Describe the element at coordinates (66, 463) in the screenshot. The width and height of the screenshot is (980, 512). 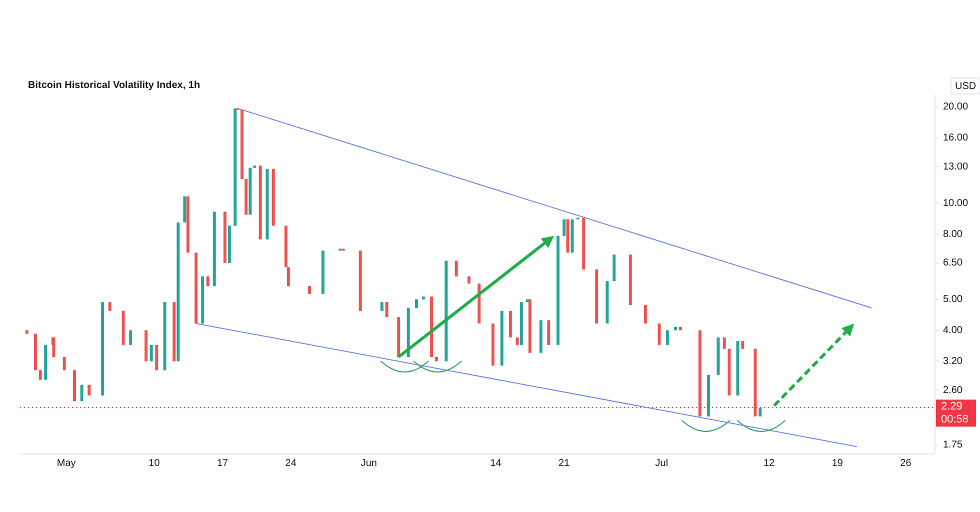
I see `x-tick-label: May` at that location.